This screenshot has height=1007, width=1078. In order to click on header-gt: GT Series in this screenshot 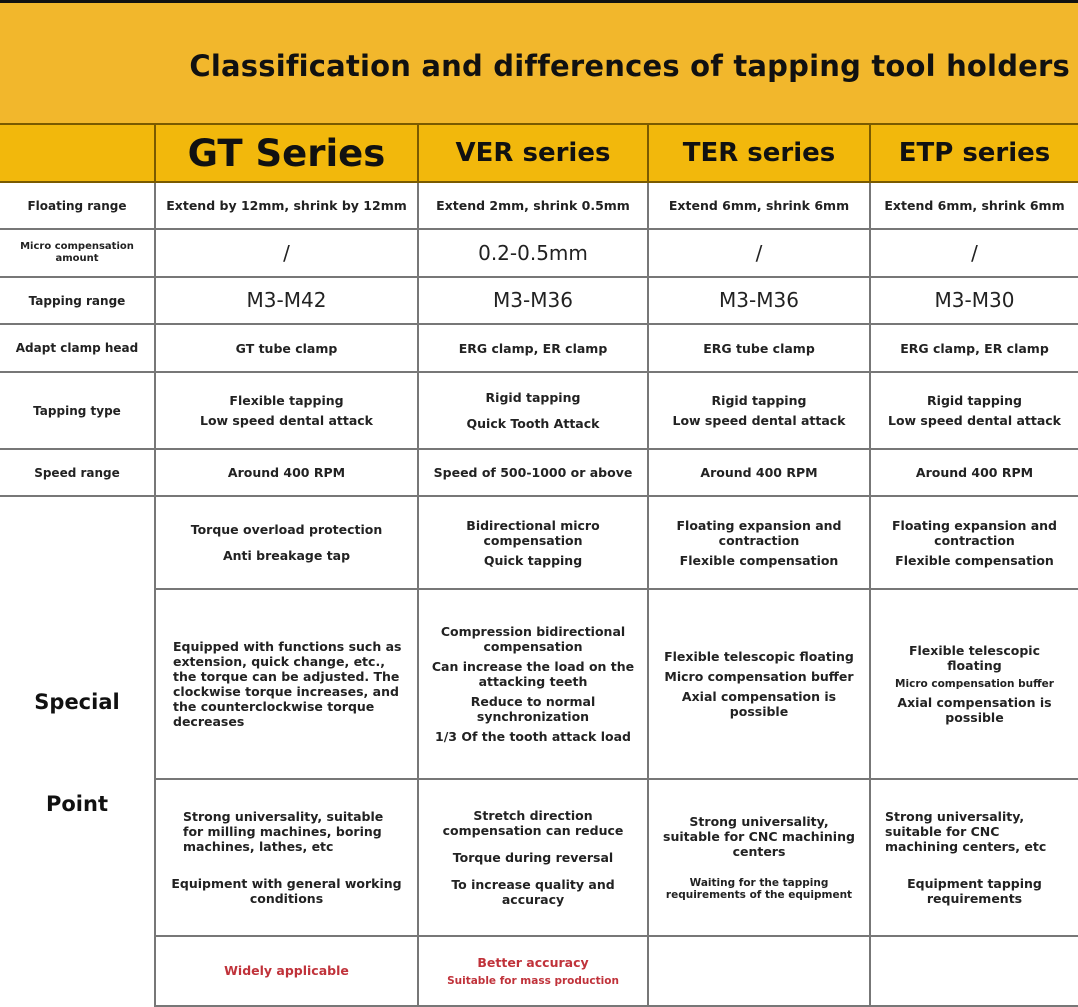, I will do `click(286, 153)`.